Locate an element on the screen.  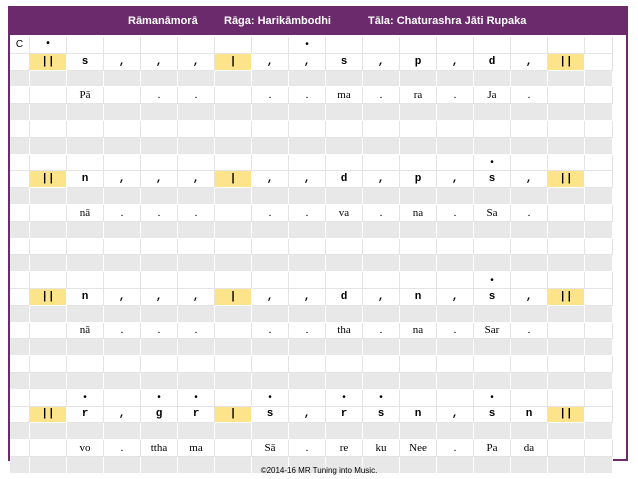
sahitya-cell: Sa is located at coordinates (492, 213).